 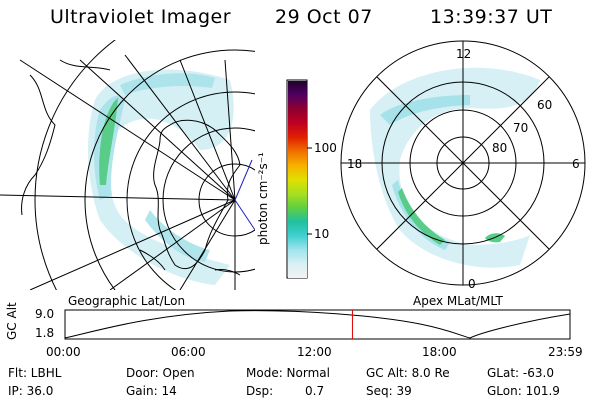 What do you see at coordinates (322, 234) in the screenshot?
I see `colorbar-tick-10: 10` at bounding box center [322, 234].